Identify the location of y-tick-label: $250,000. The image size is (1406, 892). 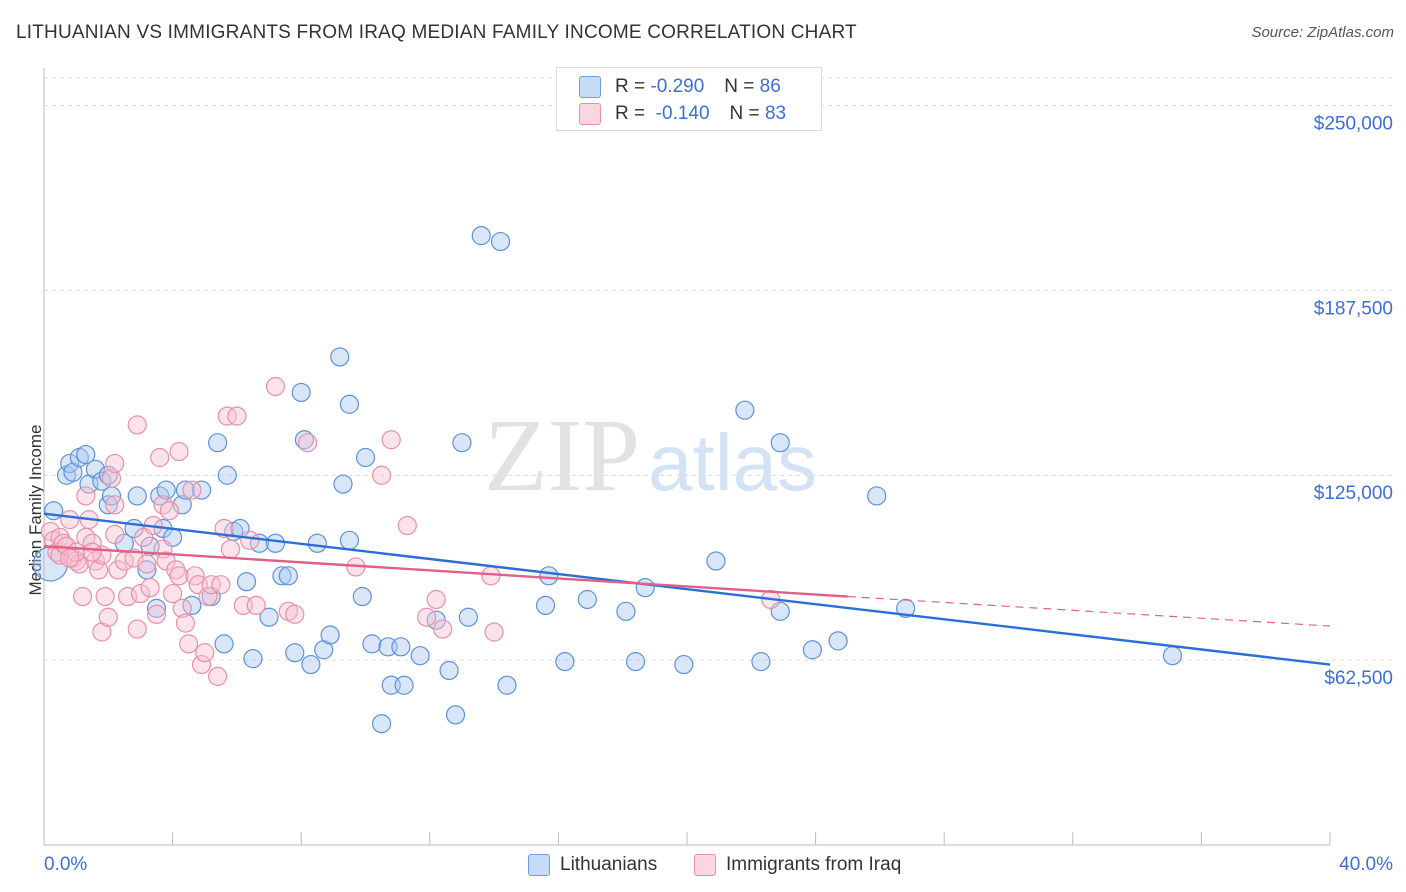
(1353, 123).